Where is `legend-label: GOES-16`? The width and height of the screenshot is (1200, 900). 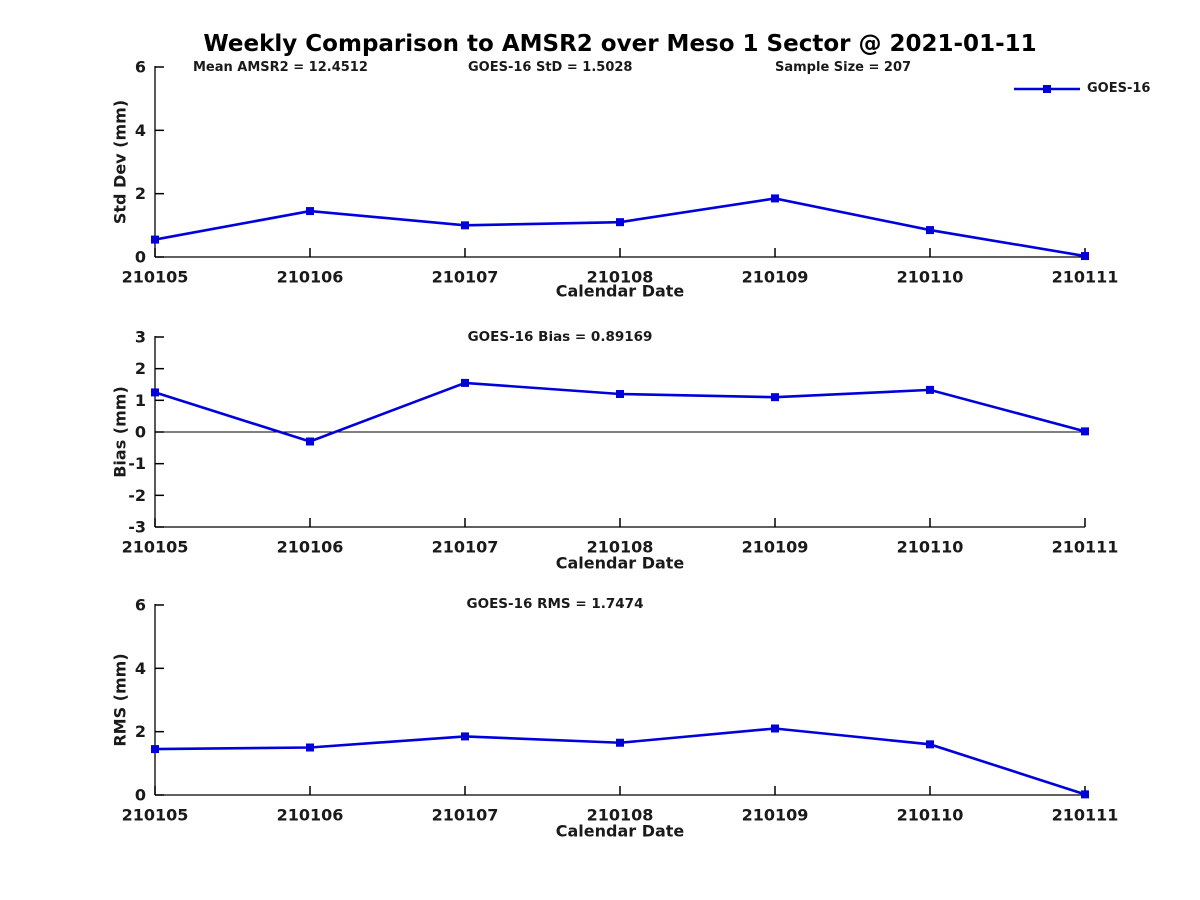
legend-label: GOES-16 is located at coordinates (1119, 88).